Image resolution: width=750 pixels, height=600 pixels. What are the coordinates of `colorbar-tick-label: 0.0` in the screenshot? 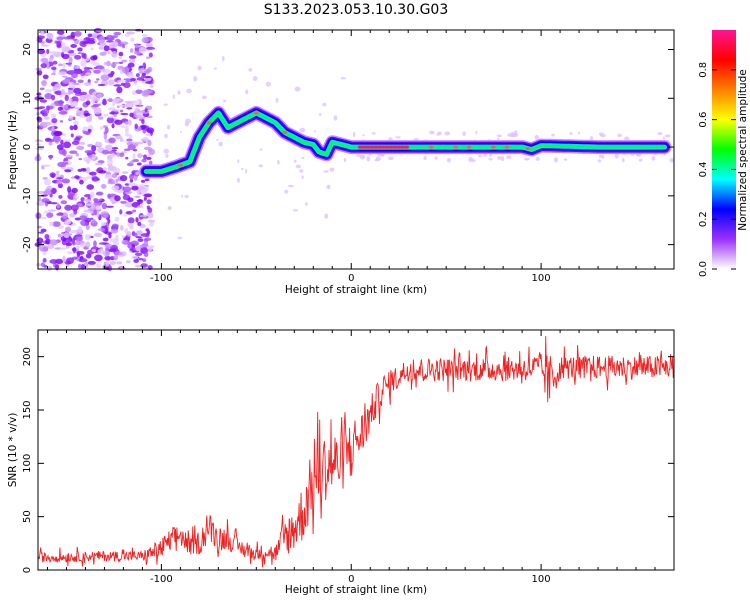 It's located at (703, 269).